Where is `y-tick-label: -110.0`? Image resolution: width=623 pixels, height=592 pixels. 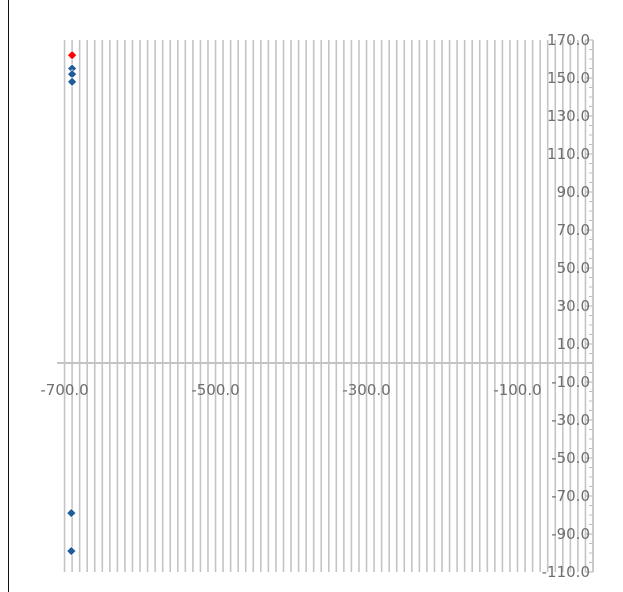
y-tick-label: -110.0 is located at coordinates (566, 572).